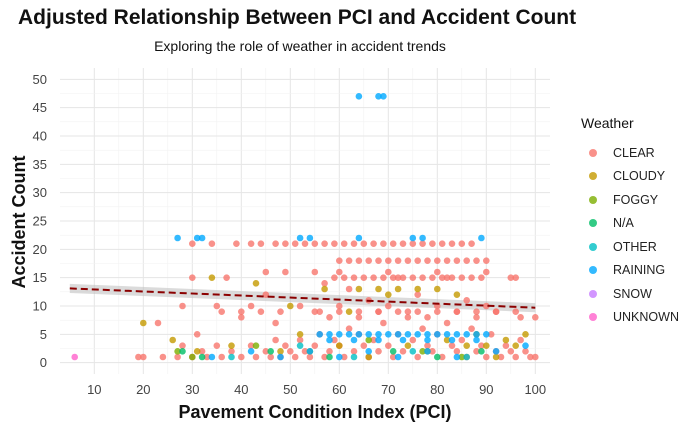 The width and height of the screenshot is (700, 432). Describe the element at coordinates (635, 246) in the screenshot. I see `legend-label: OTHER` at that location.